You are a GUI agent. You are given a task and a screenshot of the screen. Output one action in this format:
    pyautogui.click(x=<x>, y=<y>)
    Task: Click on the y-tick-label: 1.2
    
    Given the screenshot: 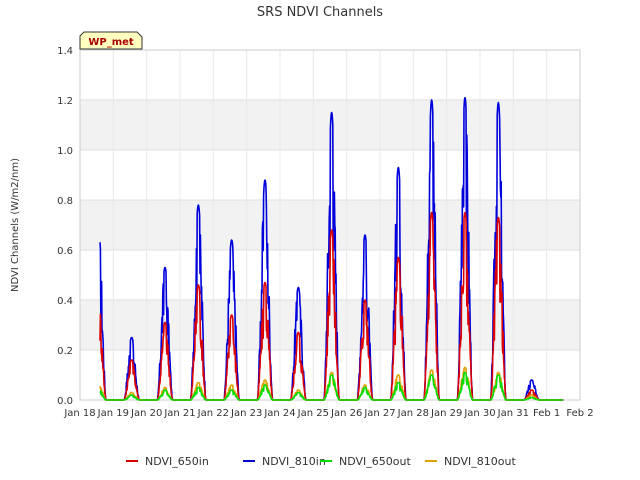 What is the action you would take?
    pyautogui.click(x=65, y=101)
    